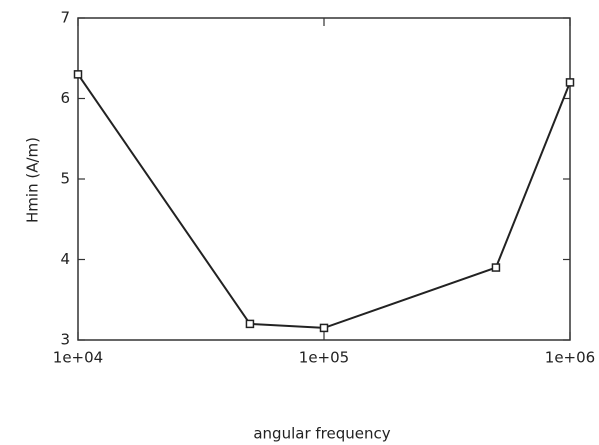 The width and height of the screenshot is (599, 445). What do you see at coordinates (570, 358) in the screenshot?
I see `x-tick-label: 1e+06` at bounding box center [570, 358].